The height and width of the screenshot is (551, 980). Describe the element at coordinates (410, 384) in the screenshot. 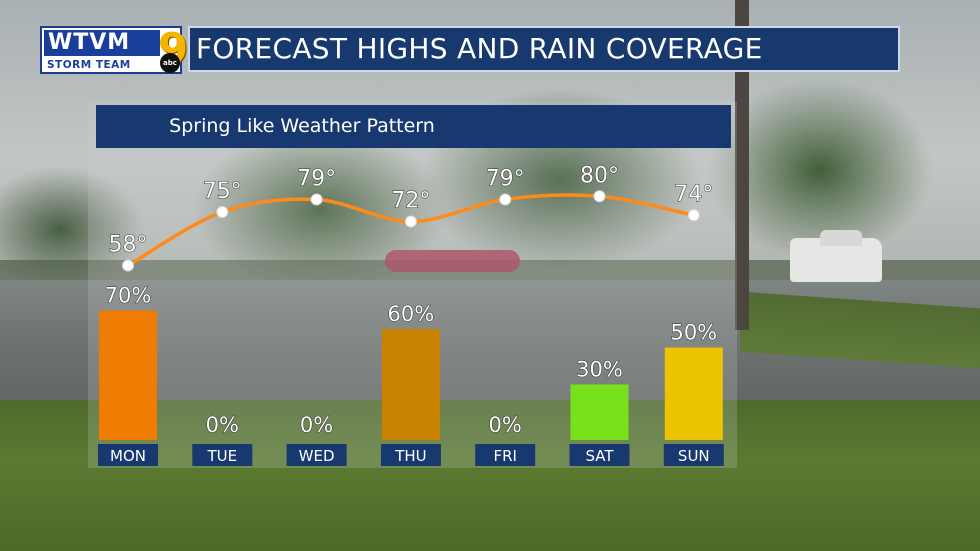

I see `rain-bar-thu` at that location.